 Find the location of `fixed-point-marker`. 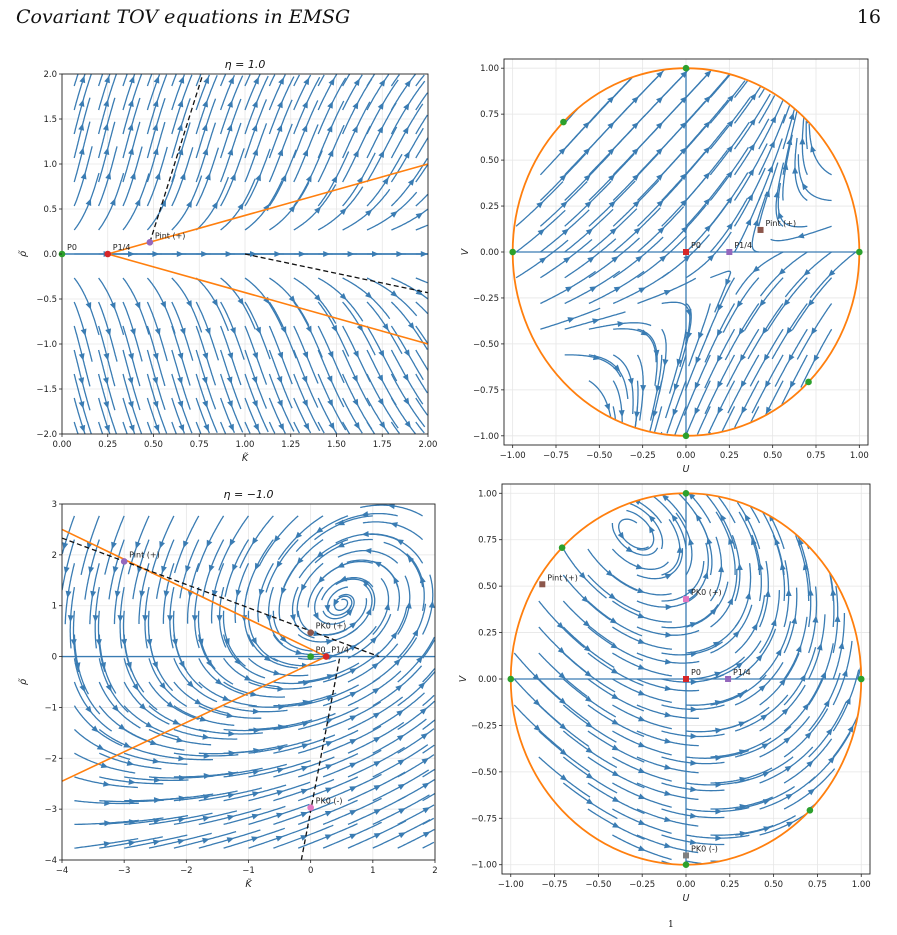

fixed-point-marker is located at coordinates (729, 252).